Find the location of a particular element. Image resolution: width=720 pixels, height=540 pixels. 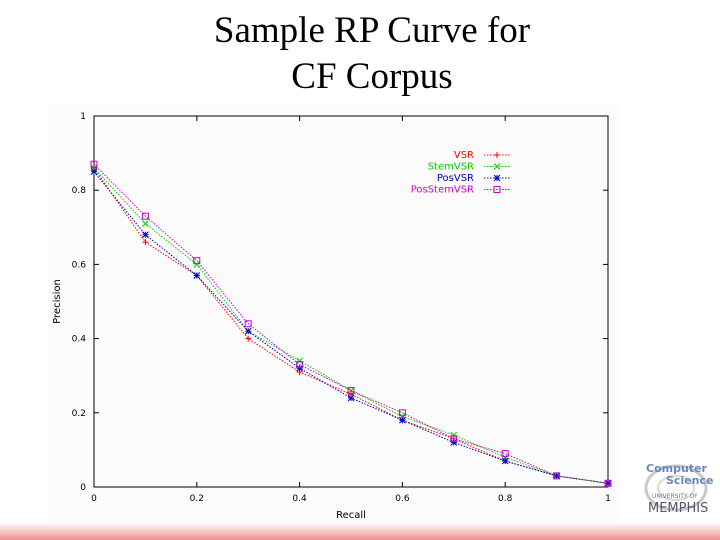

slide-bottom-bar is located at coordinates (360, 531).